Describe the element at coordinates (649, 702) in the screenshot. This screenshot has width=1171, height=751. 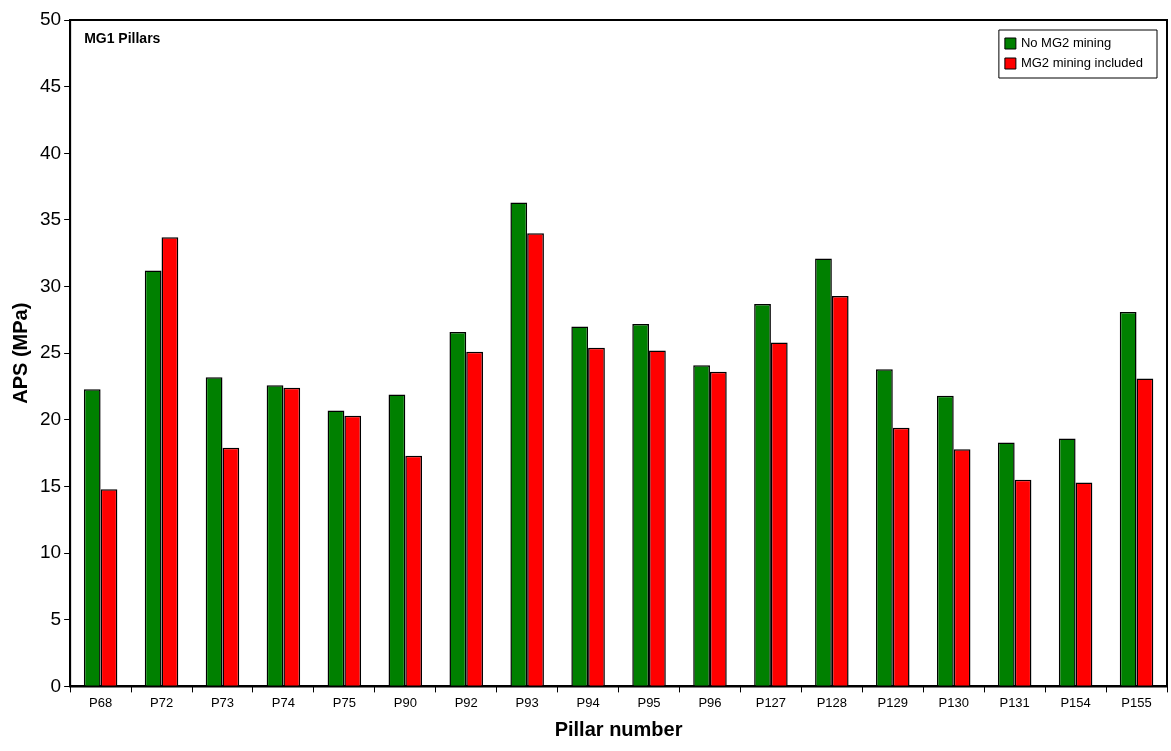
I see `x-tick-label: P95` at that location.